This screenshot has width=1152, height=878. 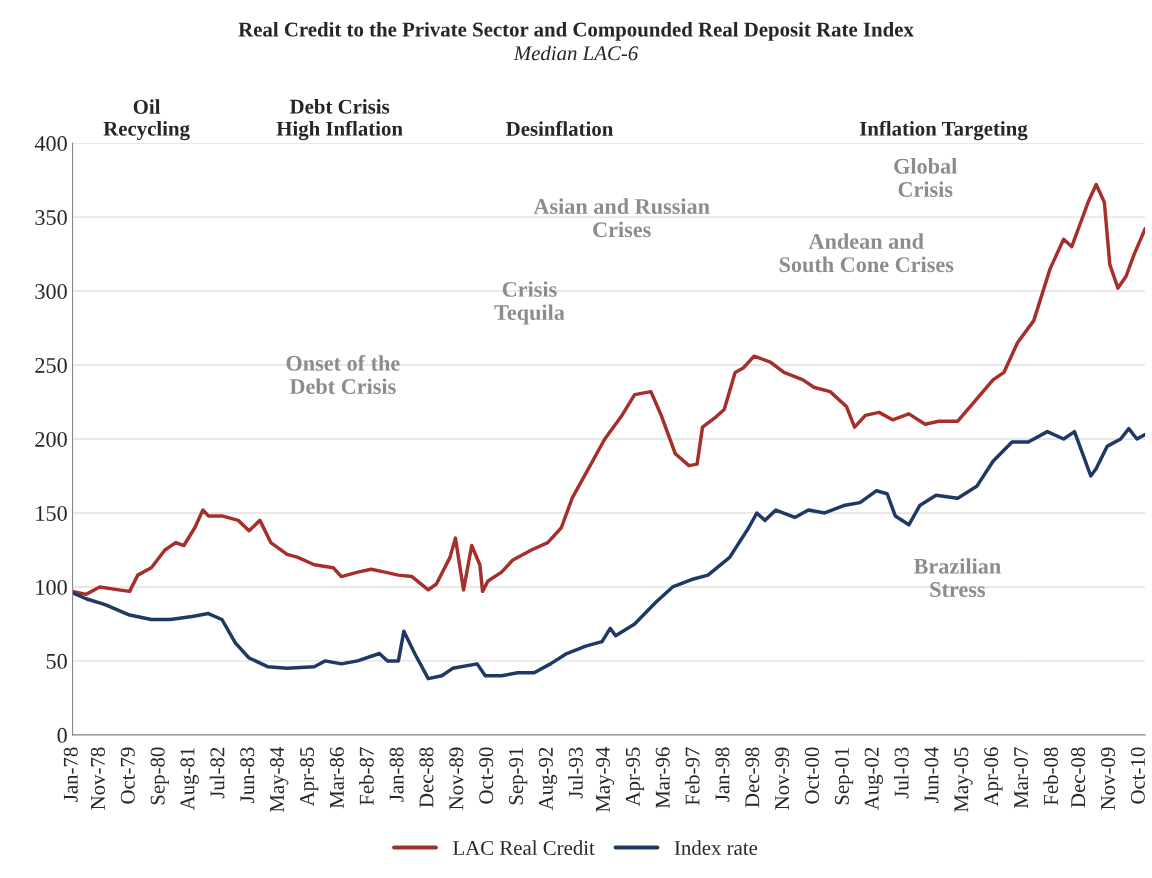 What do you see at coordinates (993, 777) in the screenshot?
I see `x-tick-label: Apr-06` at bounding box center [993, 777].